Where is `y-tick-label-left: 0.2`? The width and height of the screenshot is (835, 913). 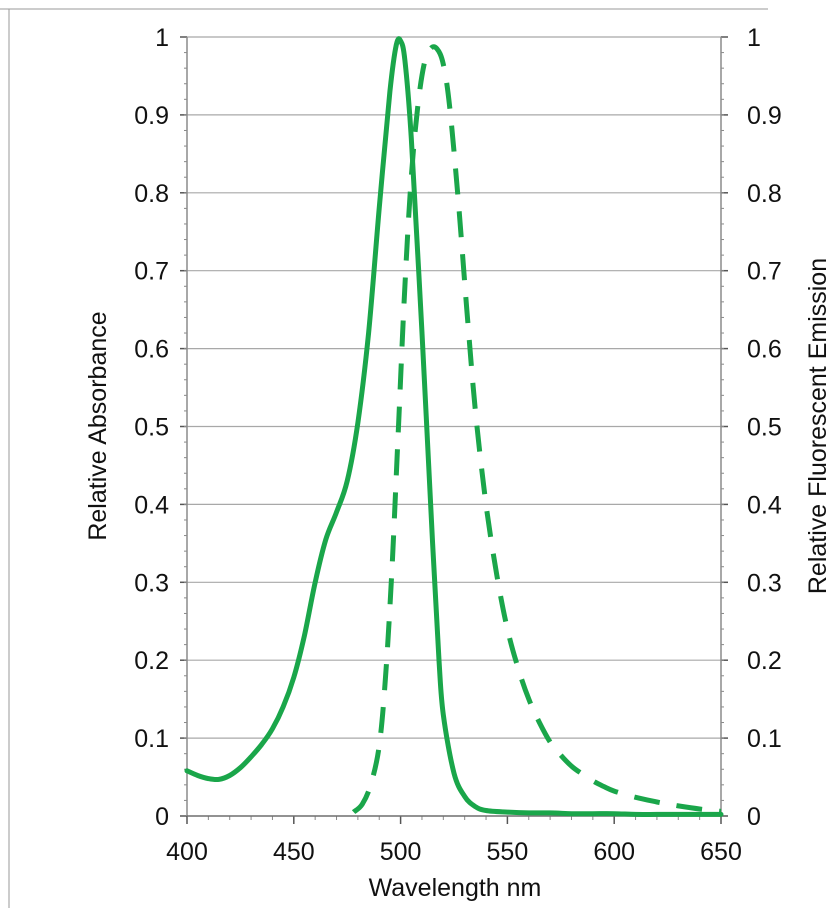
y-tick-label-left: 0.2 is located at coordinates (151, 661).